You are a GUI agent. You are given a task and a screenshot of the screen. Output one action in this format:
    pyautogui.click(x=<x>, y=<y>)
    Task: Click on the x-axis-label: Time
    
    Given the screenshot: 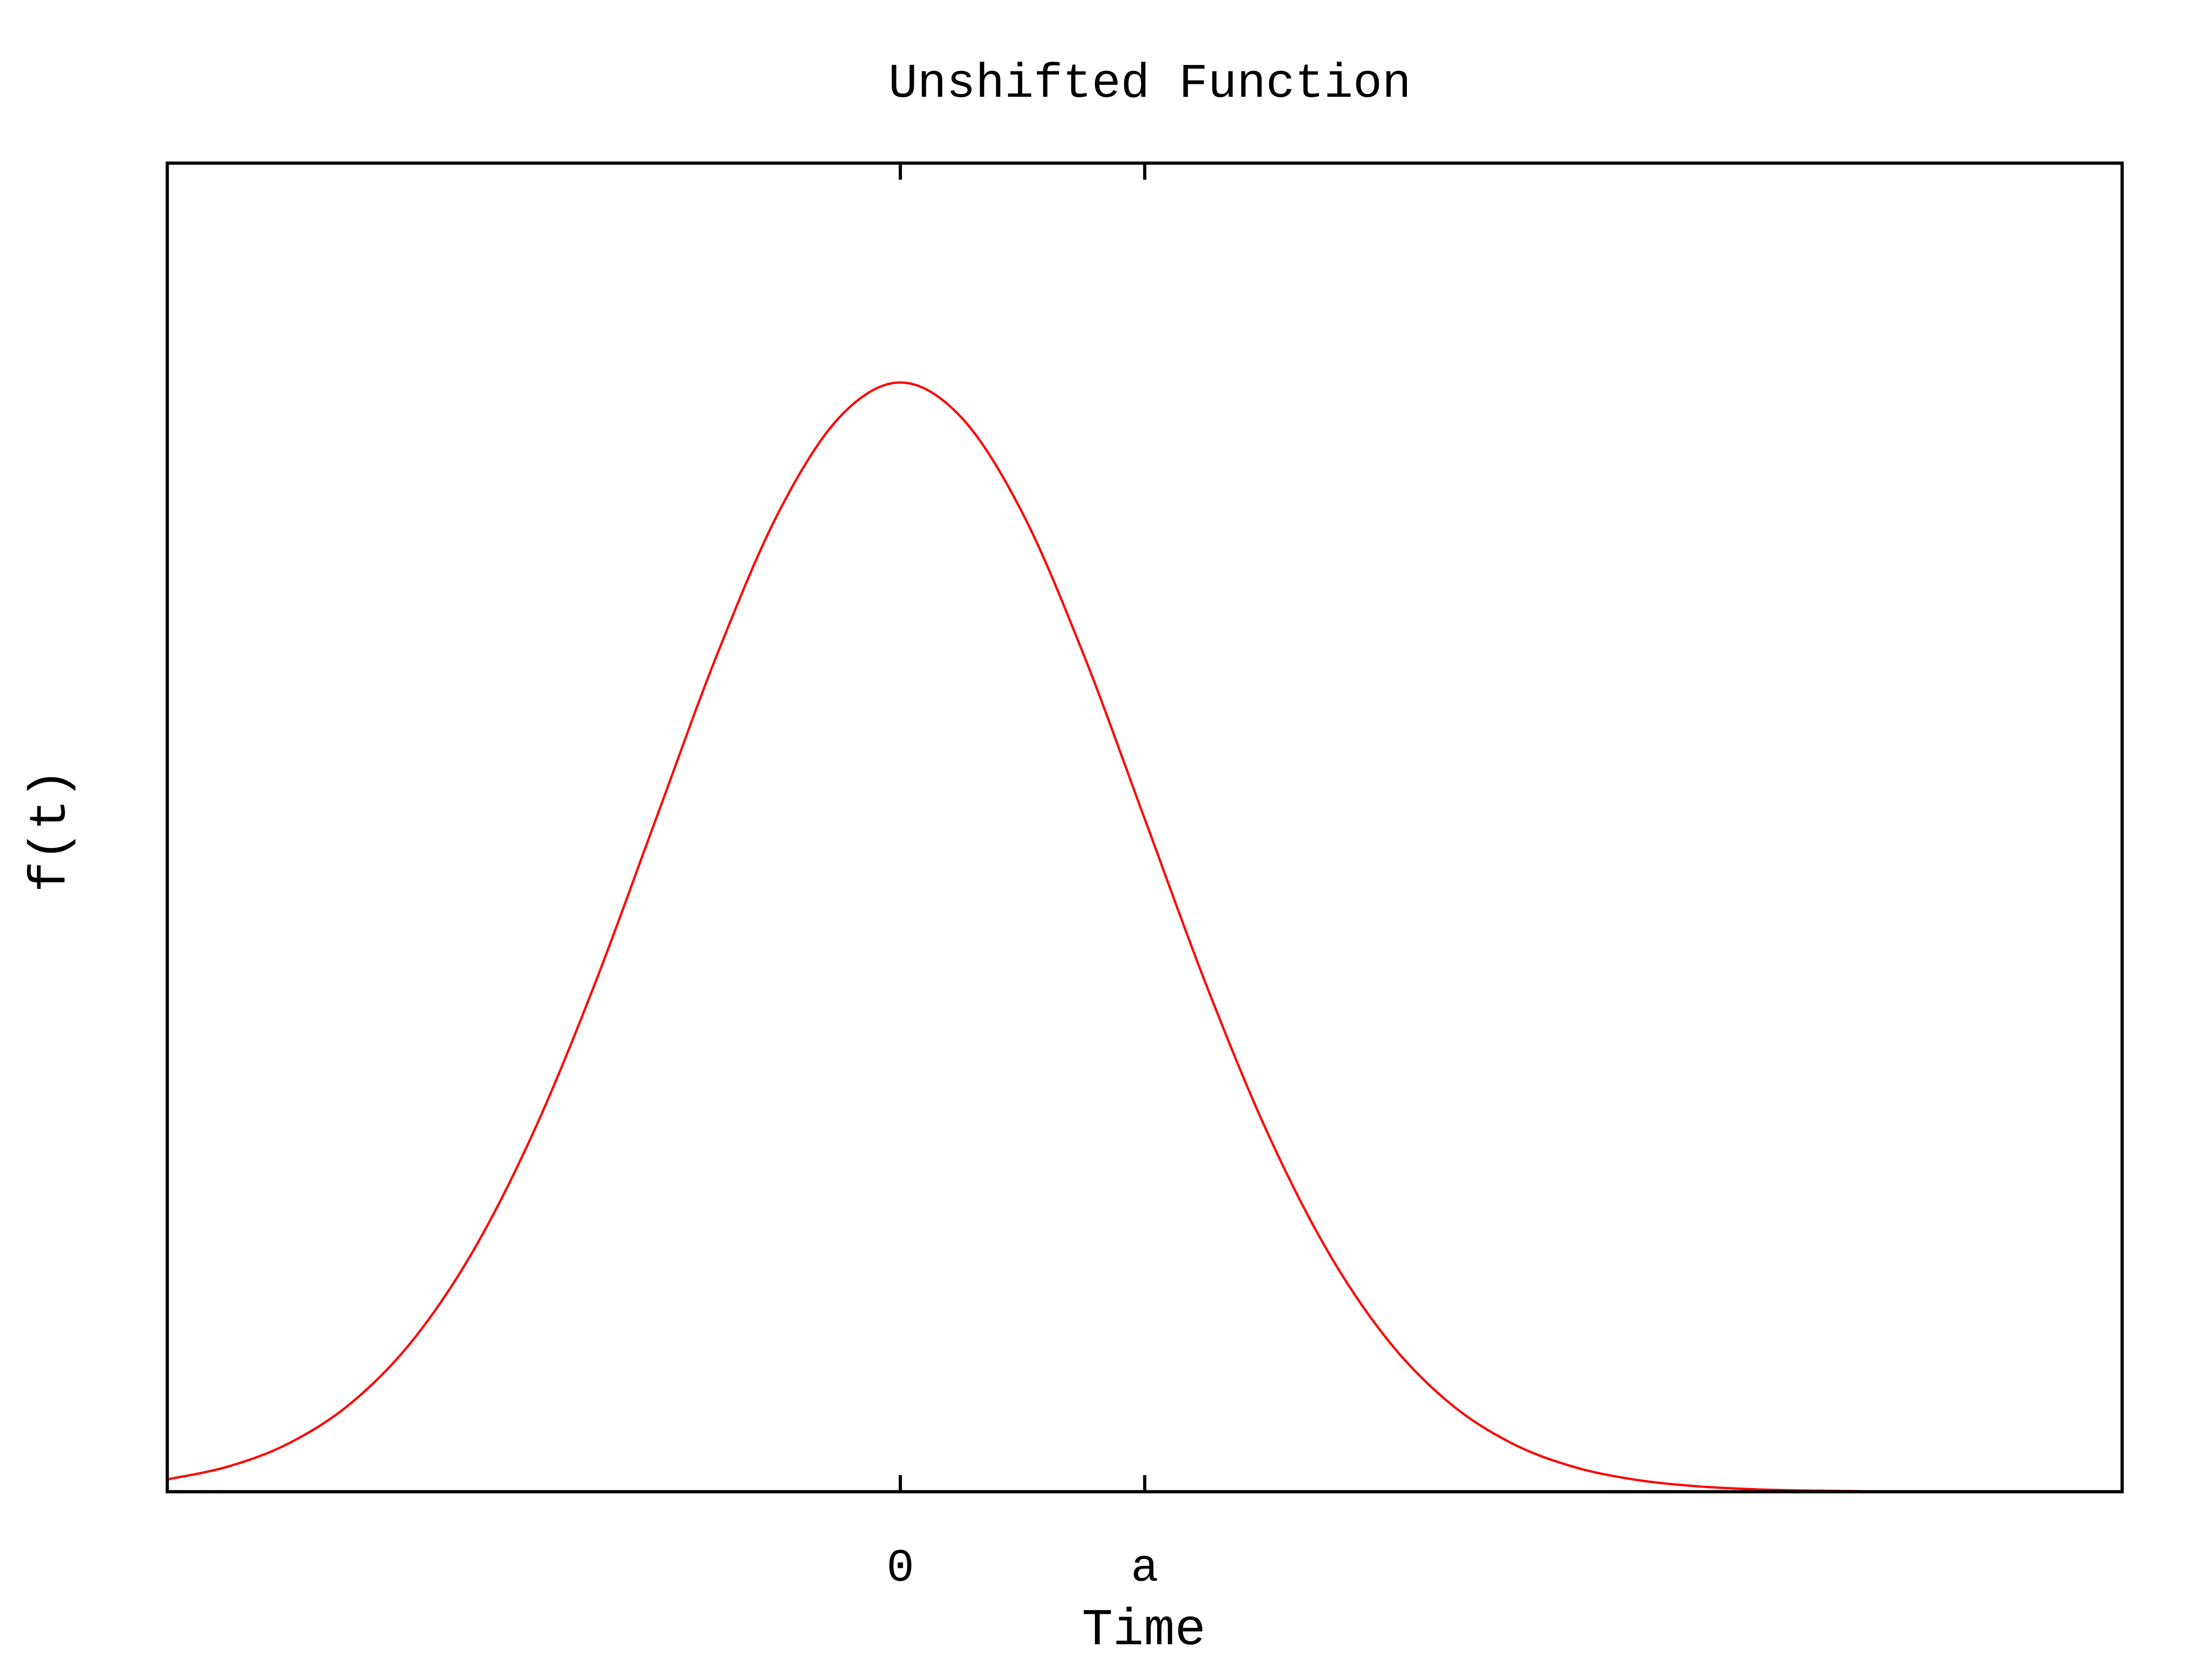 What is the action you would take?
    pyautogui.click(x=1144, y=1630)
    